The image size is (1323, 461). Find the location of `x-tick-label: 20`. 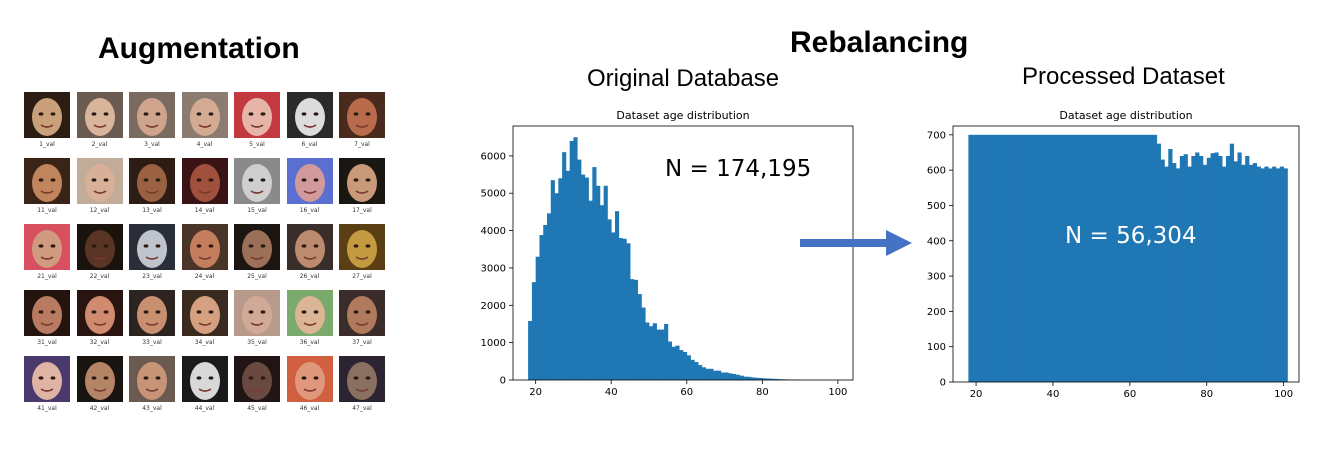

x-tick-label: 20 is located at coordinates (535, 392).